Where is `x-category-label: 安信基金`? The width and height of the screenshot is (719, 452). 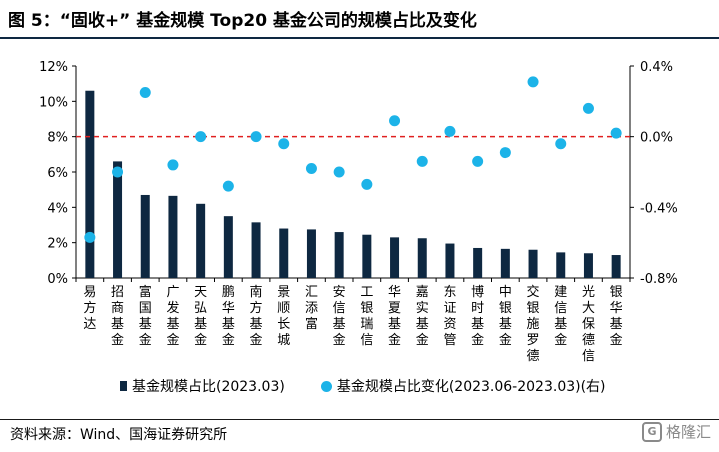 x-category-label: 安信基金 is located at coordinates (339, 316).